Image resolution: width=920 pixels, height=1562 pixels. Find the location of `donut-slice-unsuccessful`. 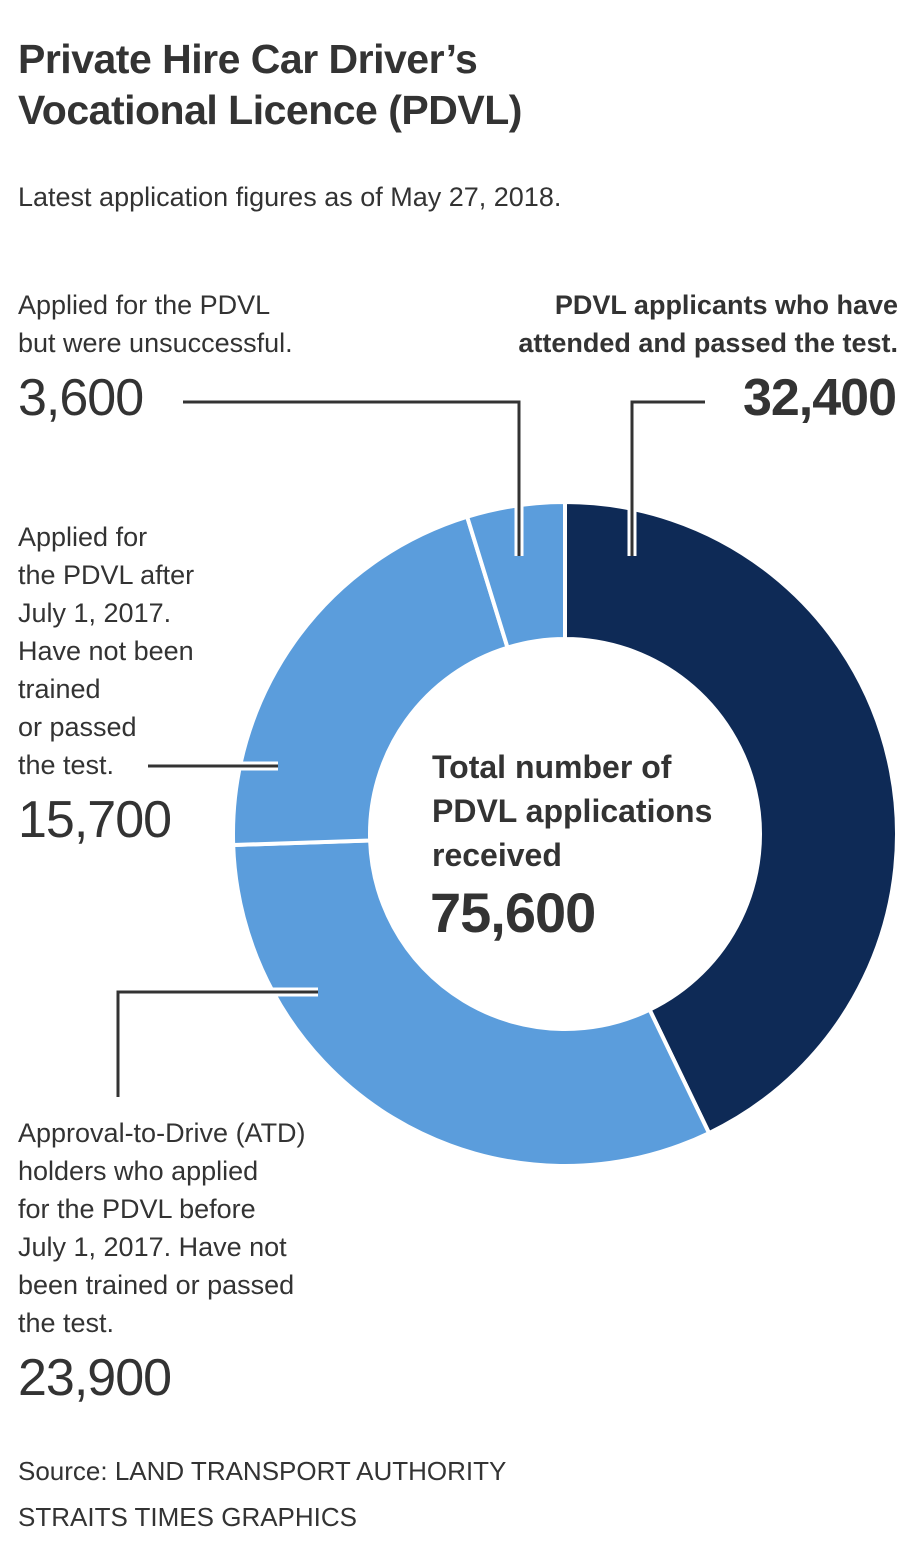

donut-slice-unsuccessful is located at coordinates (515, 575).